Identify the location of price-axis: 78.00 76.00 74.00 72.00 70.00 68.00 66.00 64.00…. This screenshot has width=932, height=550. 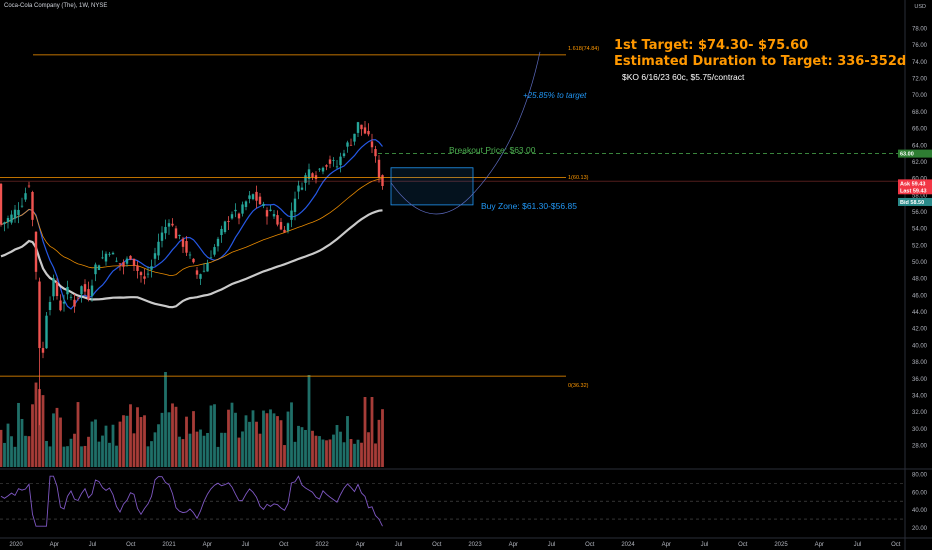
(915, 275).